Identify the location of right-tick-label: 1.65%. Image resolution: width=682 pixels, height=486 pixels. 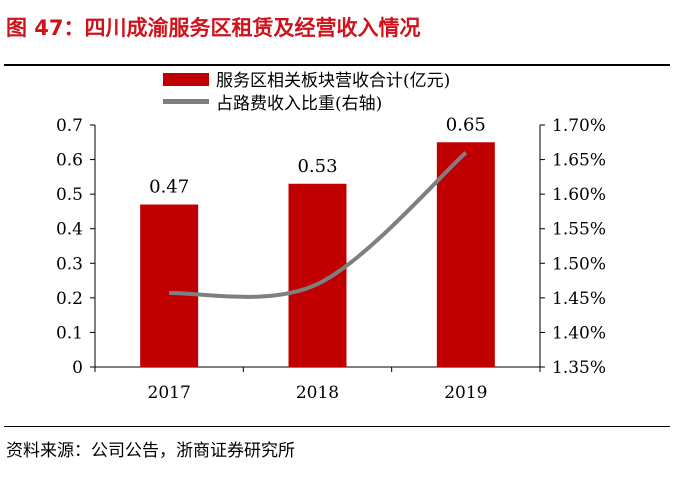
(579, 161).